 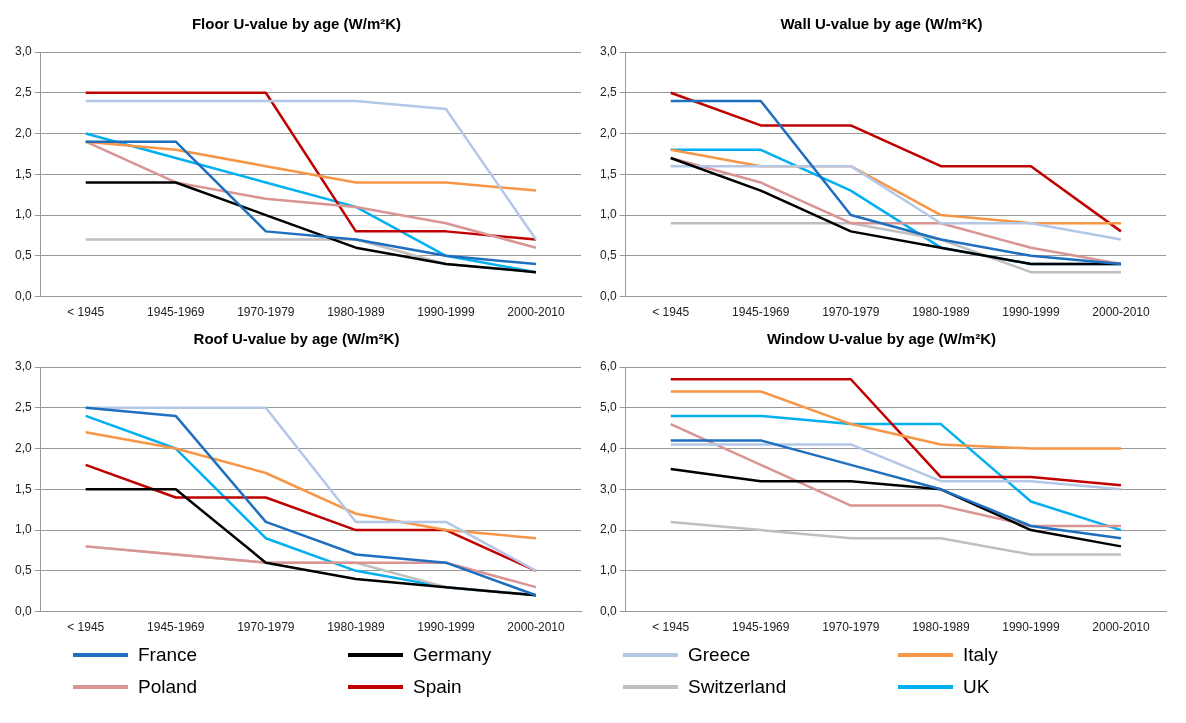 What do you see at coordinates (881, 339) in the screenshot?
I see `chart-title: Window U-value by age (W/m²K)` at bounding box center [881, 339].